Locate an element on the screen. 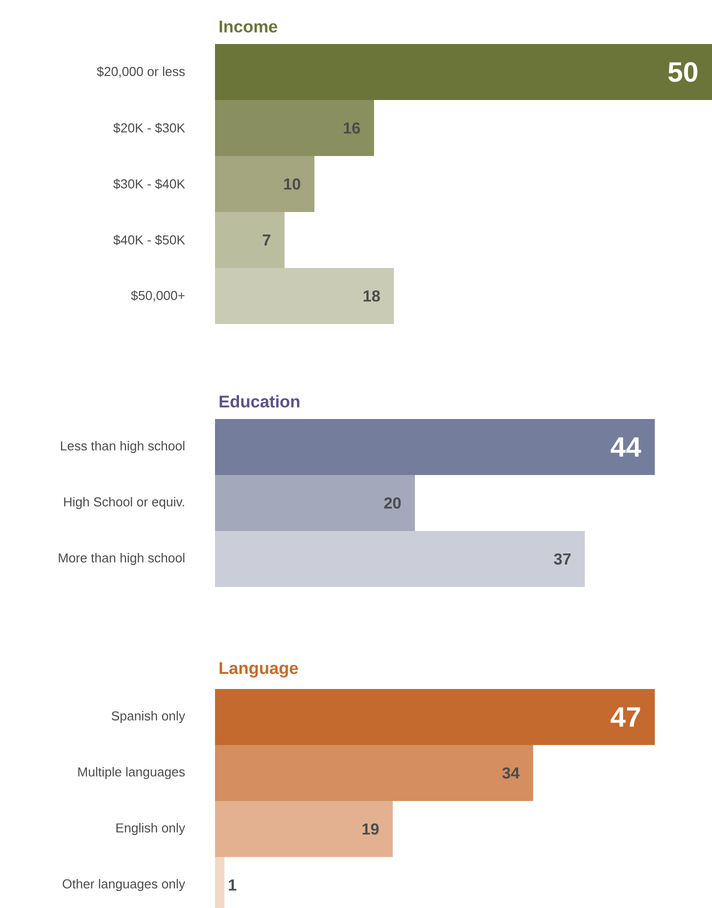 This screenshot has height=908, width=712. data-label: 1 is located at coordinates (232, 885).